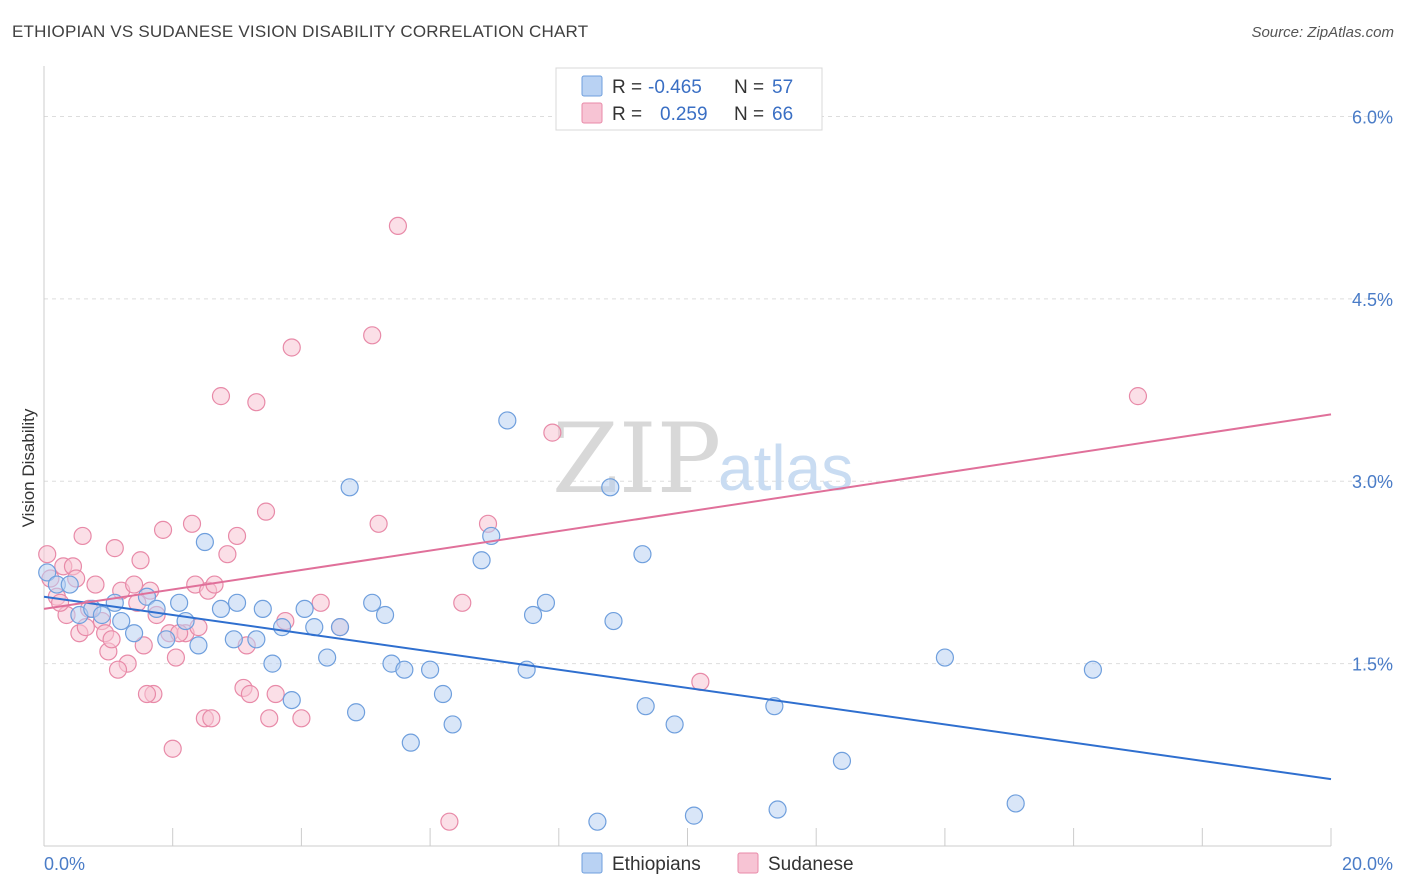  Describe the element at coordinates (782, 87) in the screenshot. I see `legend-n-value-ethiopians: 57` at that location.